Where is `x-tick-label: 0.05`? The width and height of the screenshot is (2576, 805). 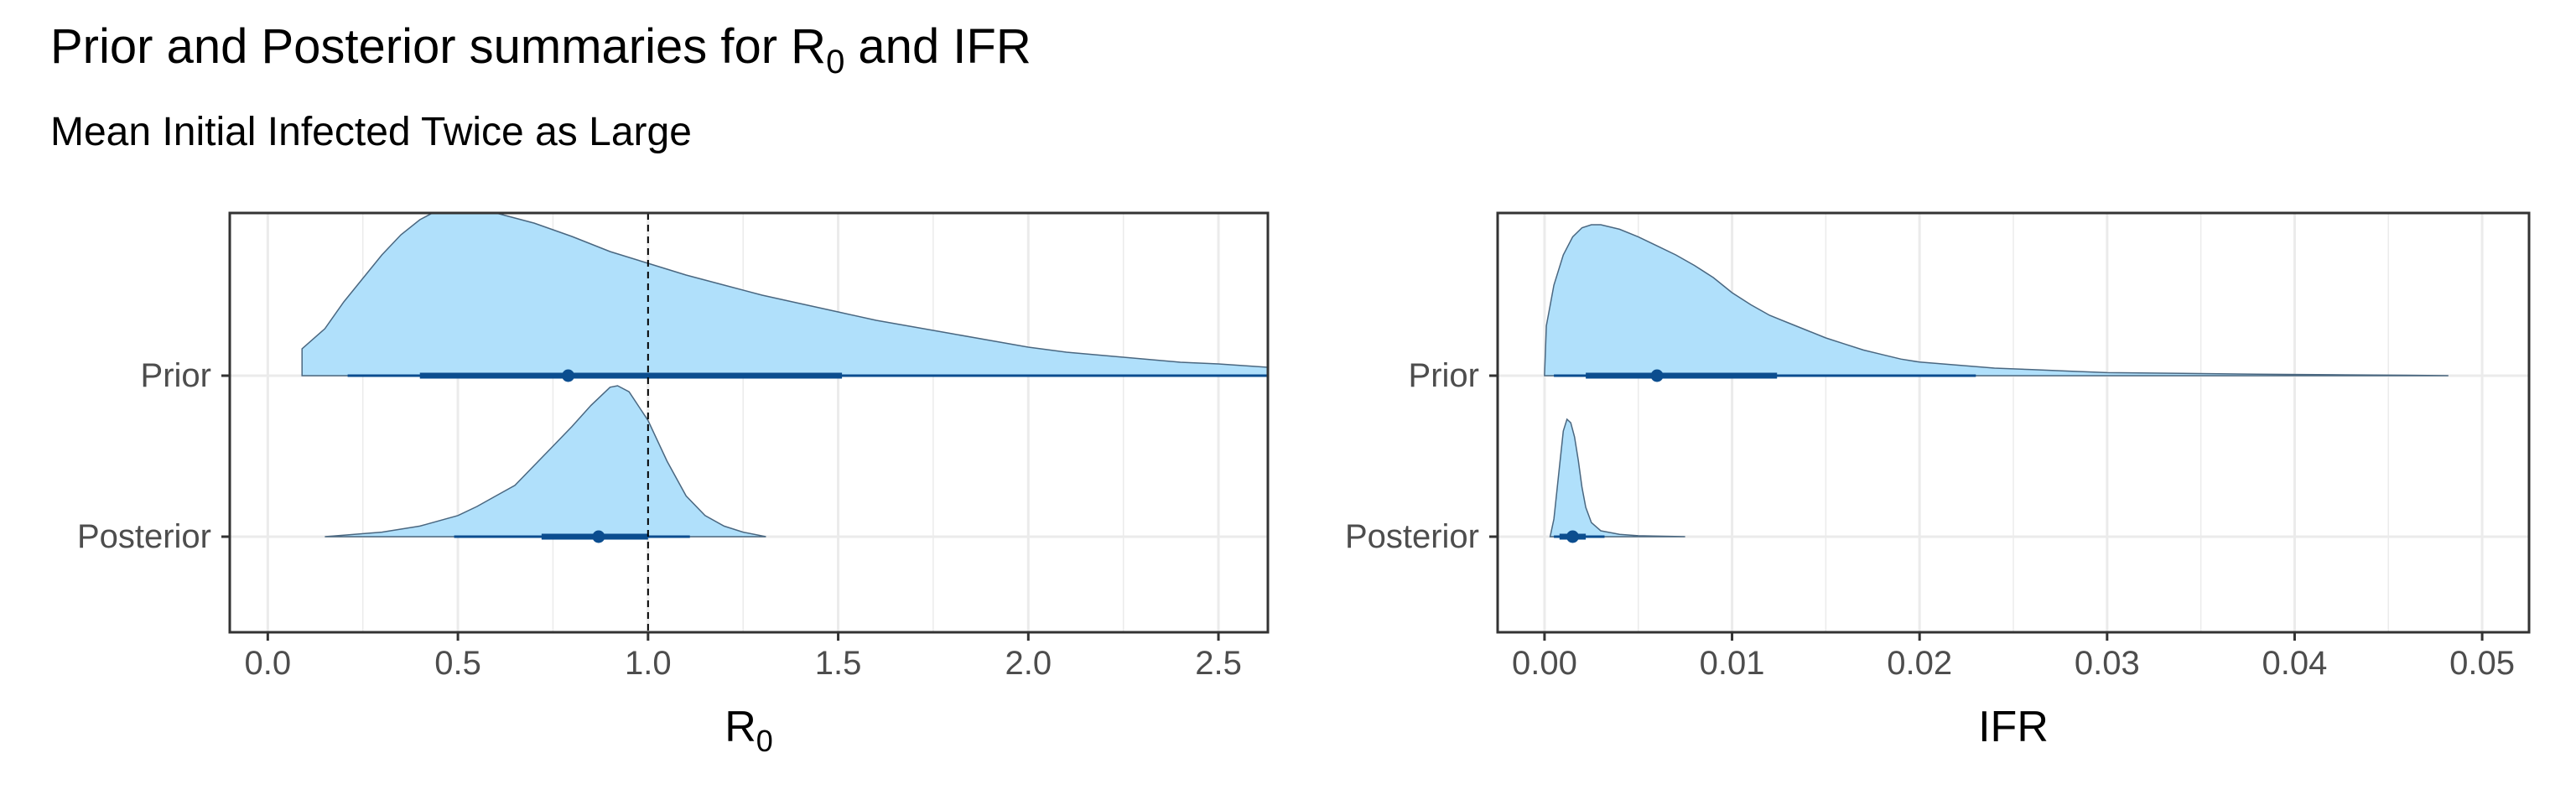
x-tick-label: 0.05 is located at coordinates (2482, 663).